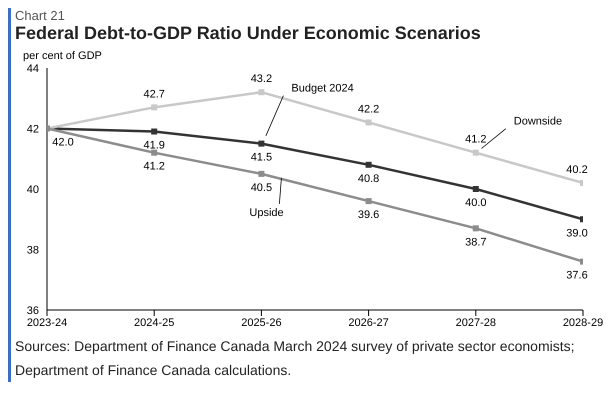 The image size is (613, 408). I want to click on x-tick-label: 2023-24, so click(47, 322).